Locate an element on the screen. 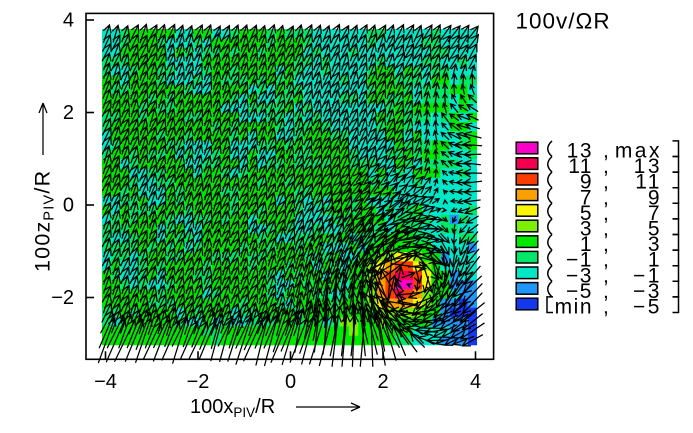 This screenshot has height=433, width=693. svg-text: −4 is located at coordinates (105, 382).